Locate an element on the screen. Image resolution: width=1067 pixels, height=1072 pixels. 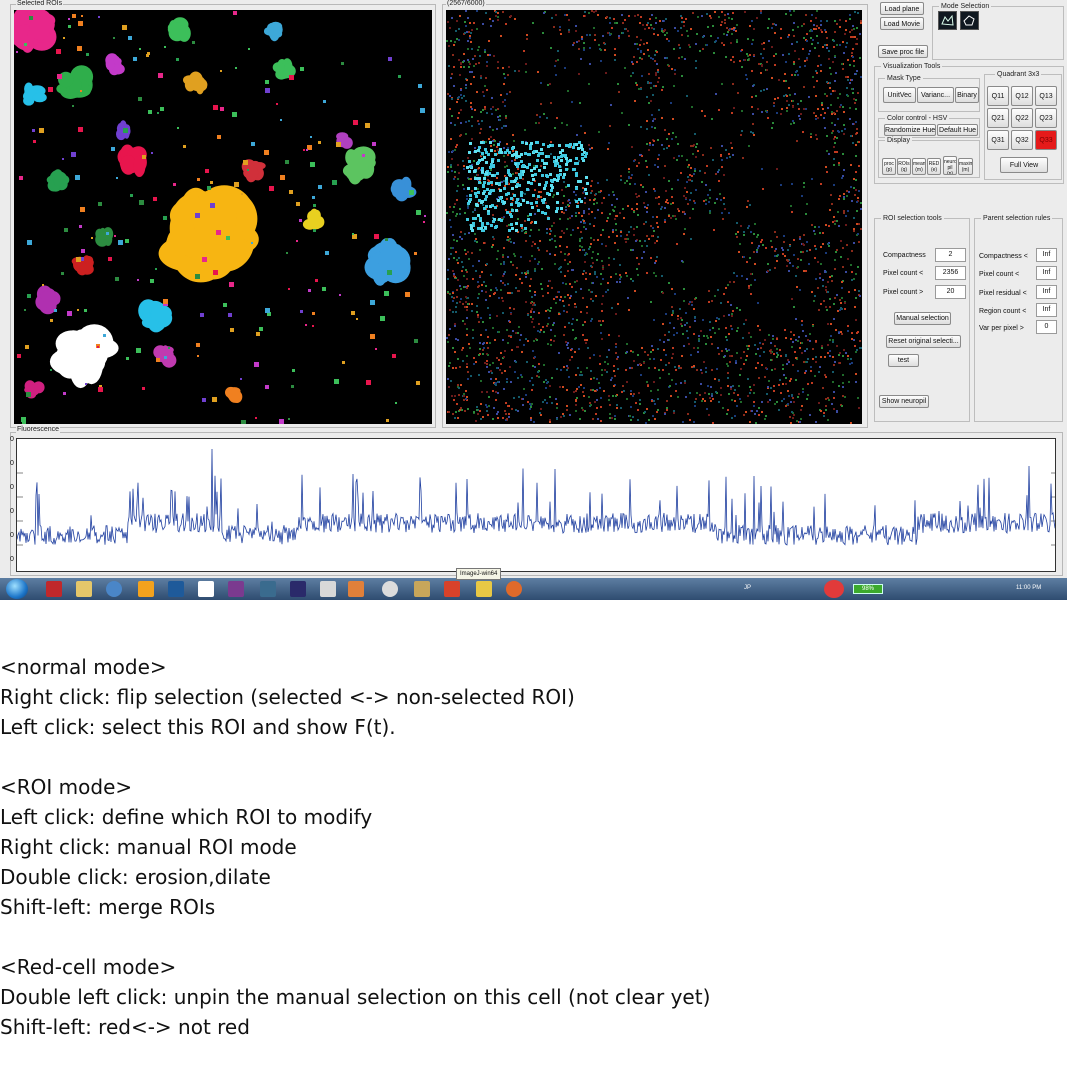
quadrant-q33-button: Q33 is located at coordinates (1046, 140).